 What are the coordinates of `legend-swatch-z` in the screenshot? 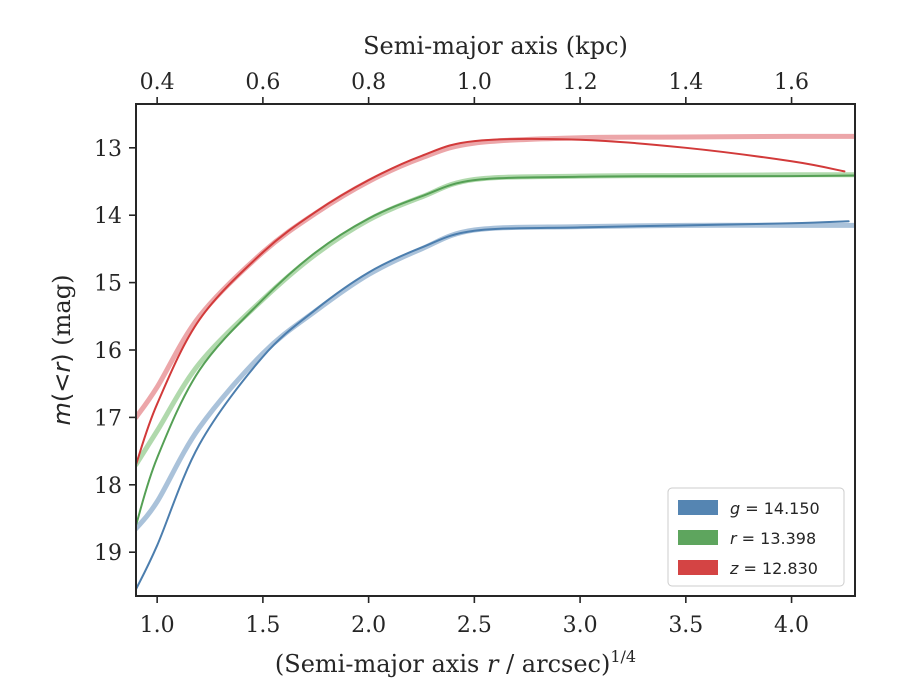 It's located at (698, 567).